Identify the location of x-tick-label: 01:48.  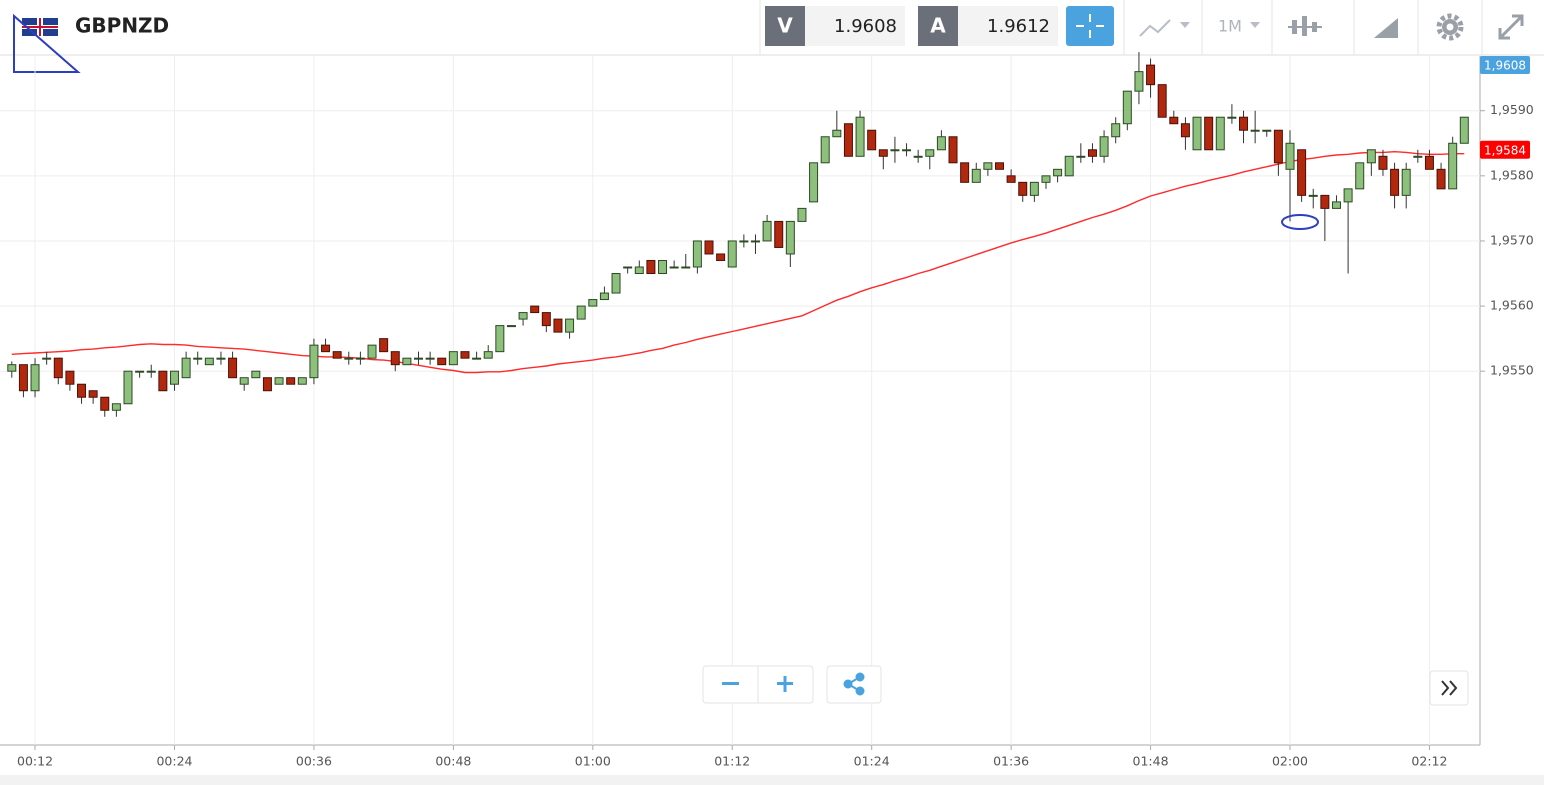
(1151, 761).